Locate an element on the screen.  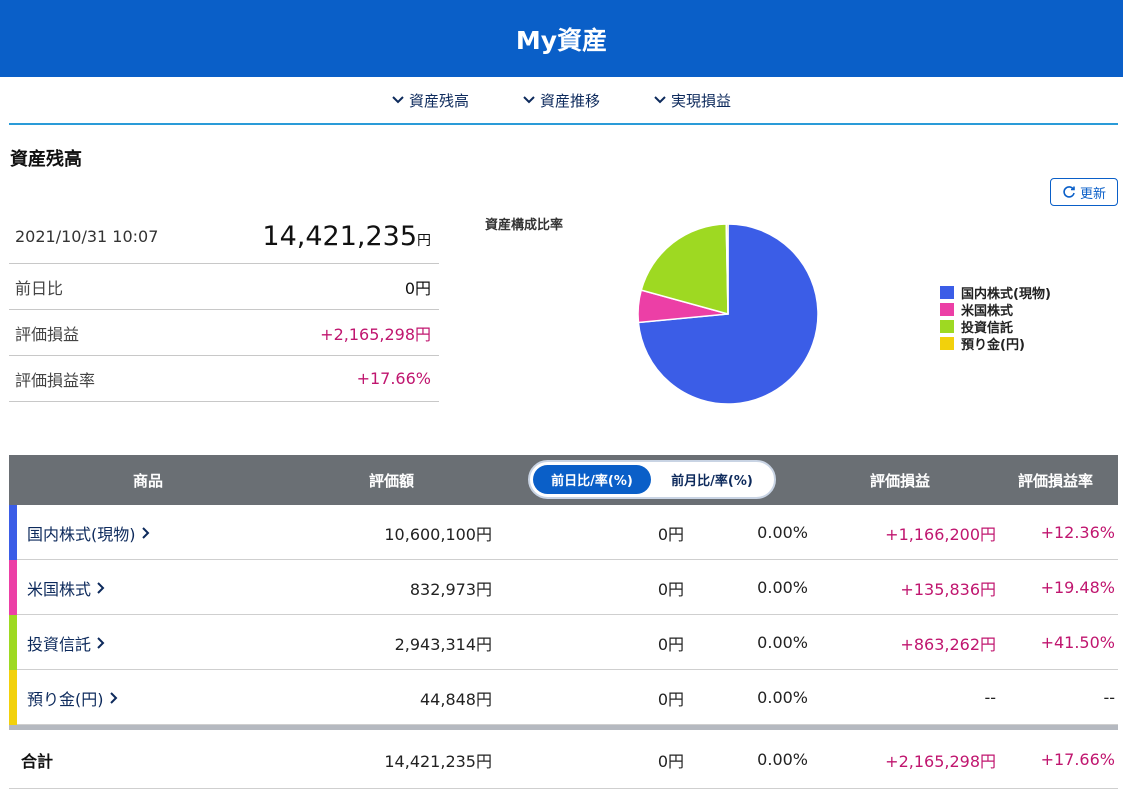
legend-item: 国内株式(現物) is located at coordinates (995, 293).